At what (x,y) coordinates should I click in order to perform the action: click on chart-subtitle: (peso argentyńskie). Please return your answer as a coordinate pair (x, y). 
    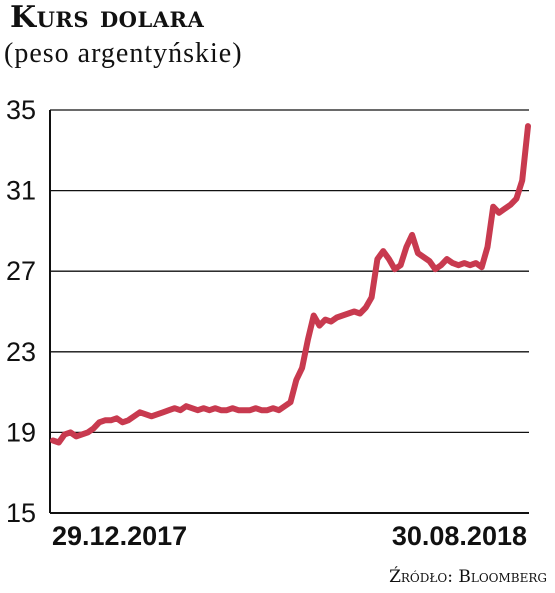
    Looking at the image, I should click on (123, 53).